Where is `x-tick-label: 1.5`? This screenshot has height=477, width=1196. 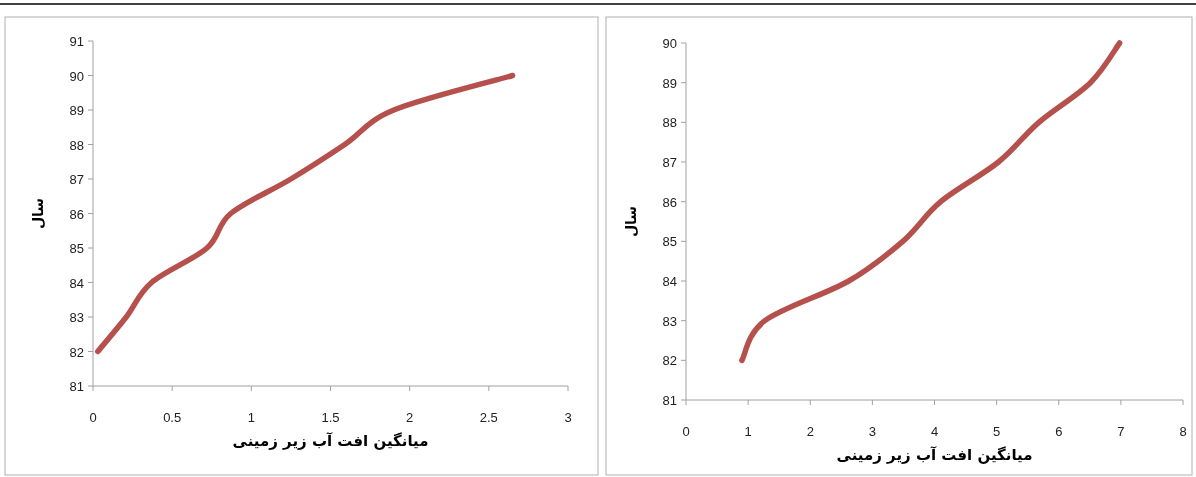 x-tick-label: 1.5 is located at coordinates (330, 417).